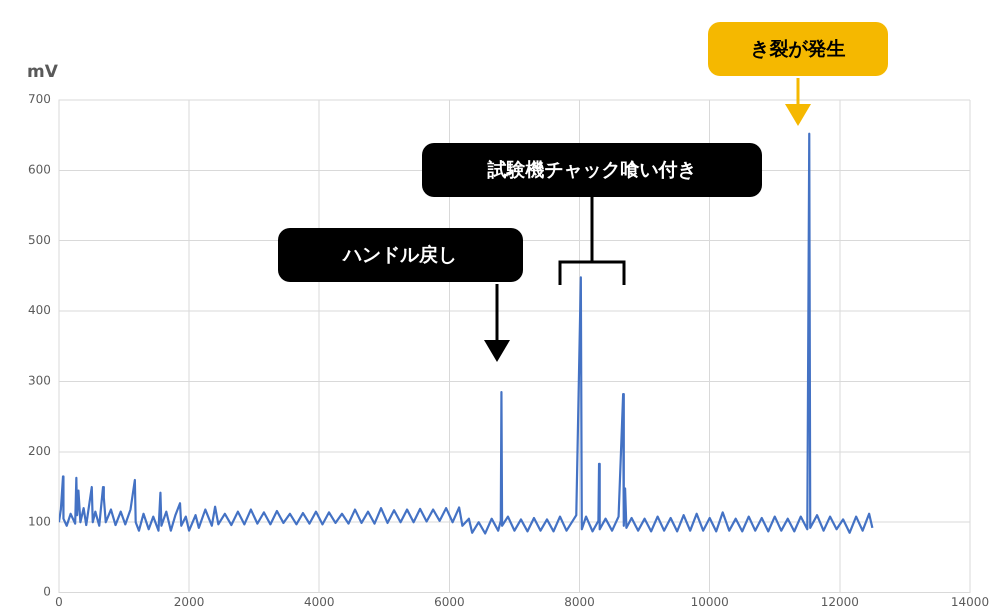 The image size is (1000, 613). What do you see at coordinates (39, 99) in the screenshot?
I see `y-tick-label: 700` at bounding box center [39, 99].